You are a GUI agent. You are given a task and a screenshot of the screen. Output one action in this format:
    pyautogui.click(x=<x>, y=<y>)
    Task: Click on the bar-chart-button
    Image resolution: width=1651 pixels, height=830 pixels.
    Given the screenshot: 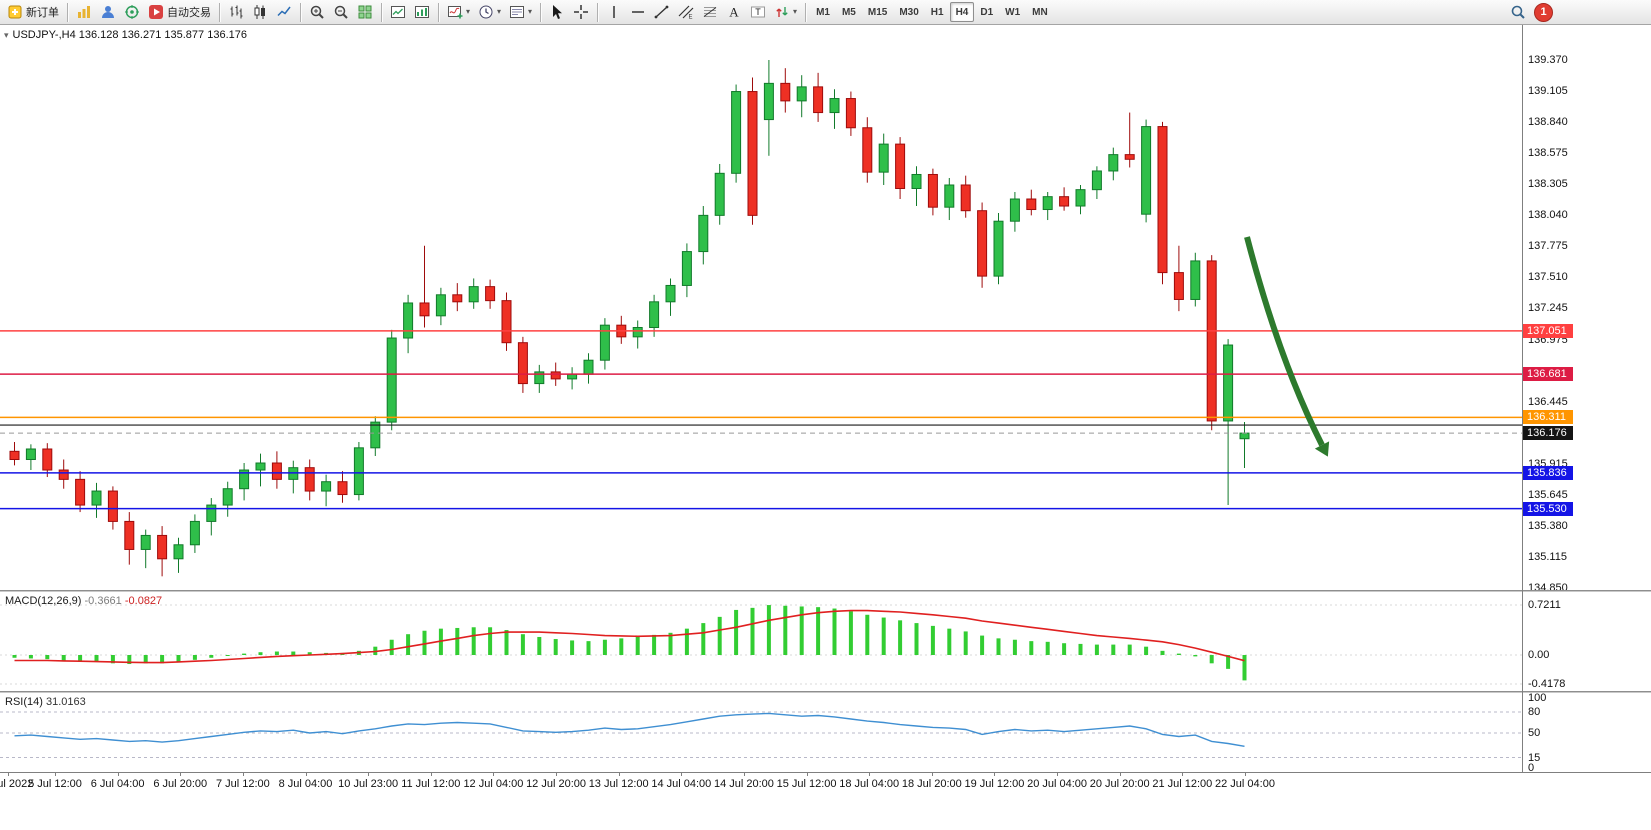 What is the action you would take?
    pyautogui.click(x=236, y=12)
    